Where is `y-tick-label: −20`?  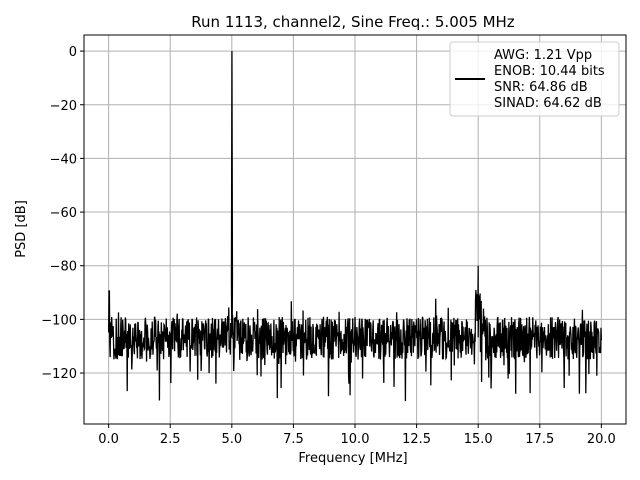
y-tick-label: −20 is located at coordinates (63, 106).